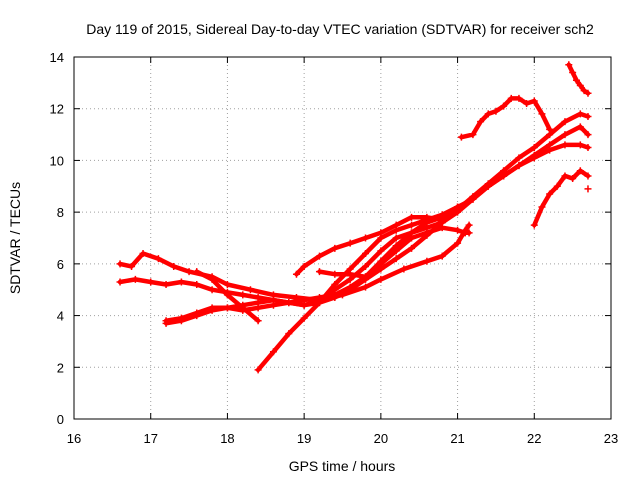 The image size is (640, 480). I want to click on y-tick-label: 0, so click(60, 419).